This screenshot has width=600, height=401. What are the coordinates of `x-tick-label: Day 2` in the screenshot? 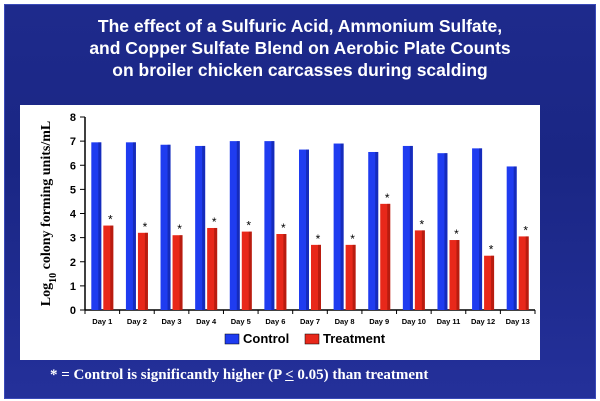 It's located at (137, 321).